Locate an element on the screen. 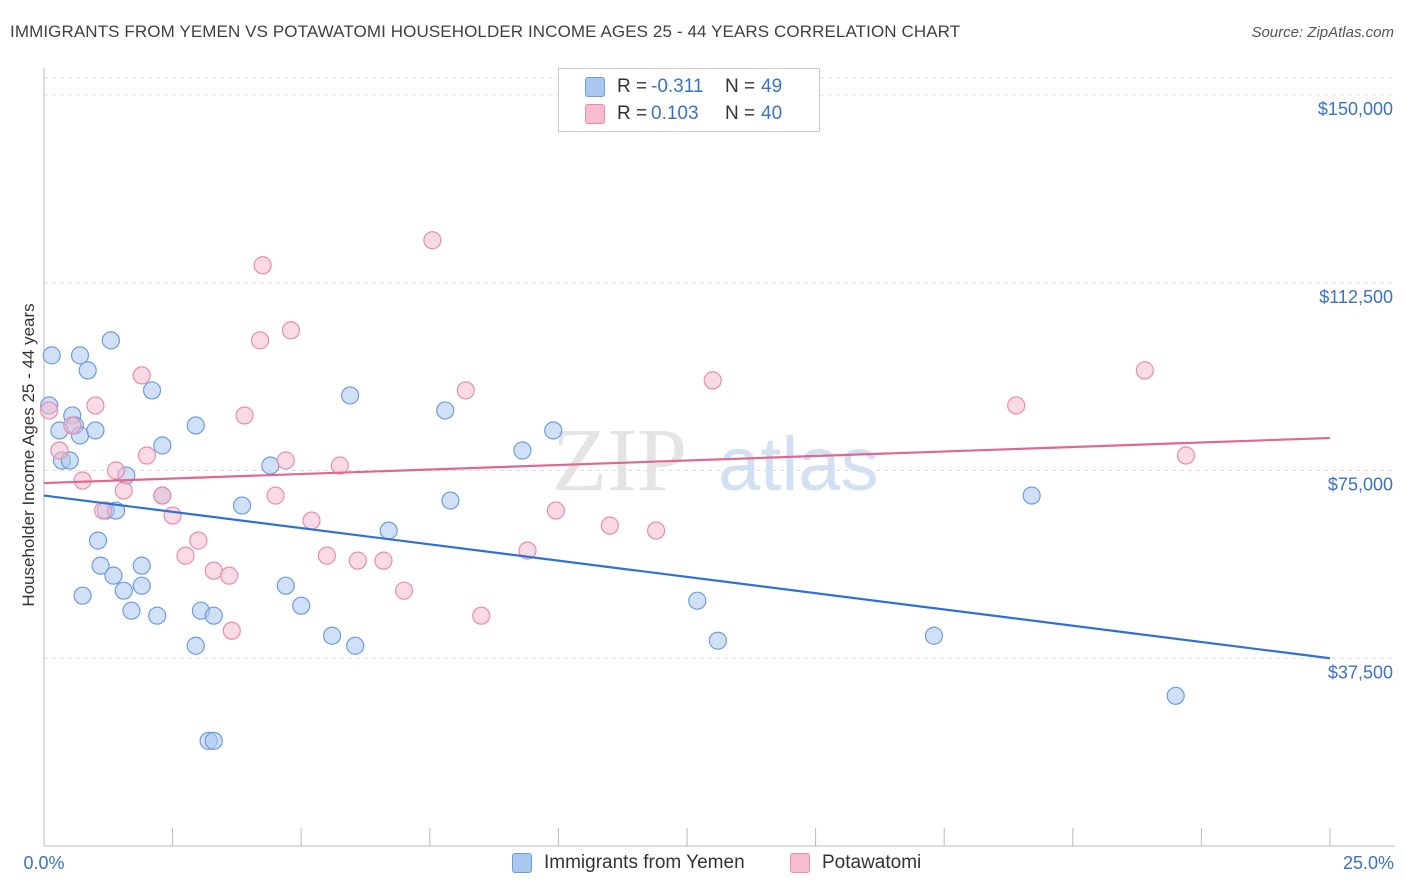  bottom-legend-swatch-pink is located at coordinates (800, 863).